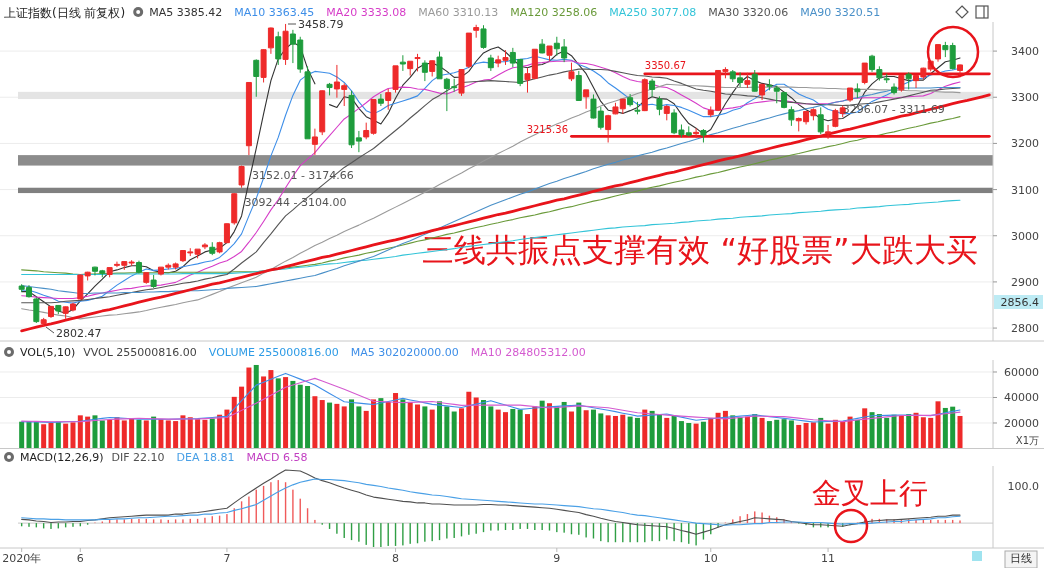  I want to click on x-tick-label: 7, so click(227, 558).